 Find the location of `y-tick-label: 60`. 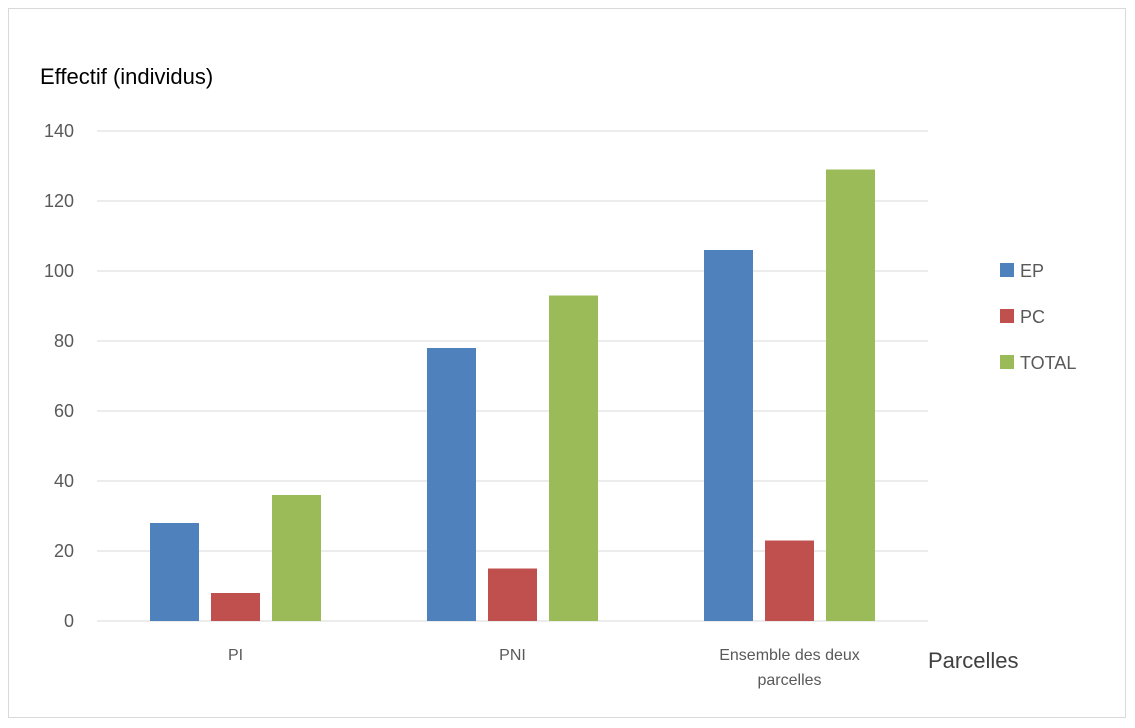

y-tick-label: 60 is located at coordinates (64, 411).